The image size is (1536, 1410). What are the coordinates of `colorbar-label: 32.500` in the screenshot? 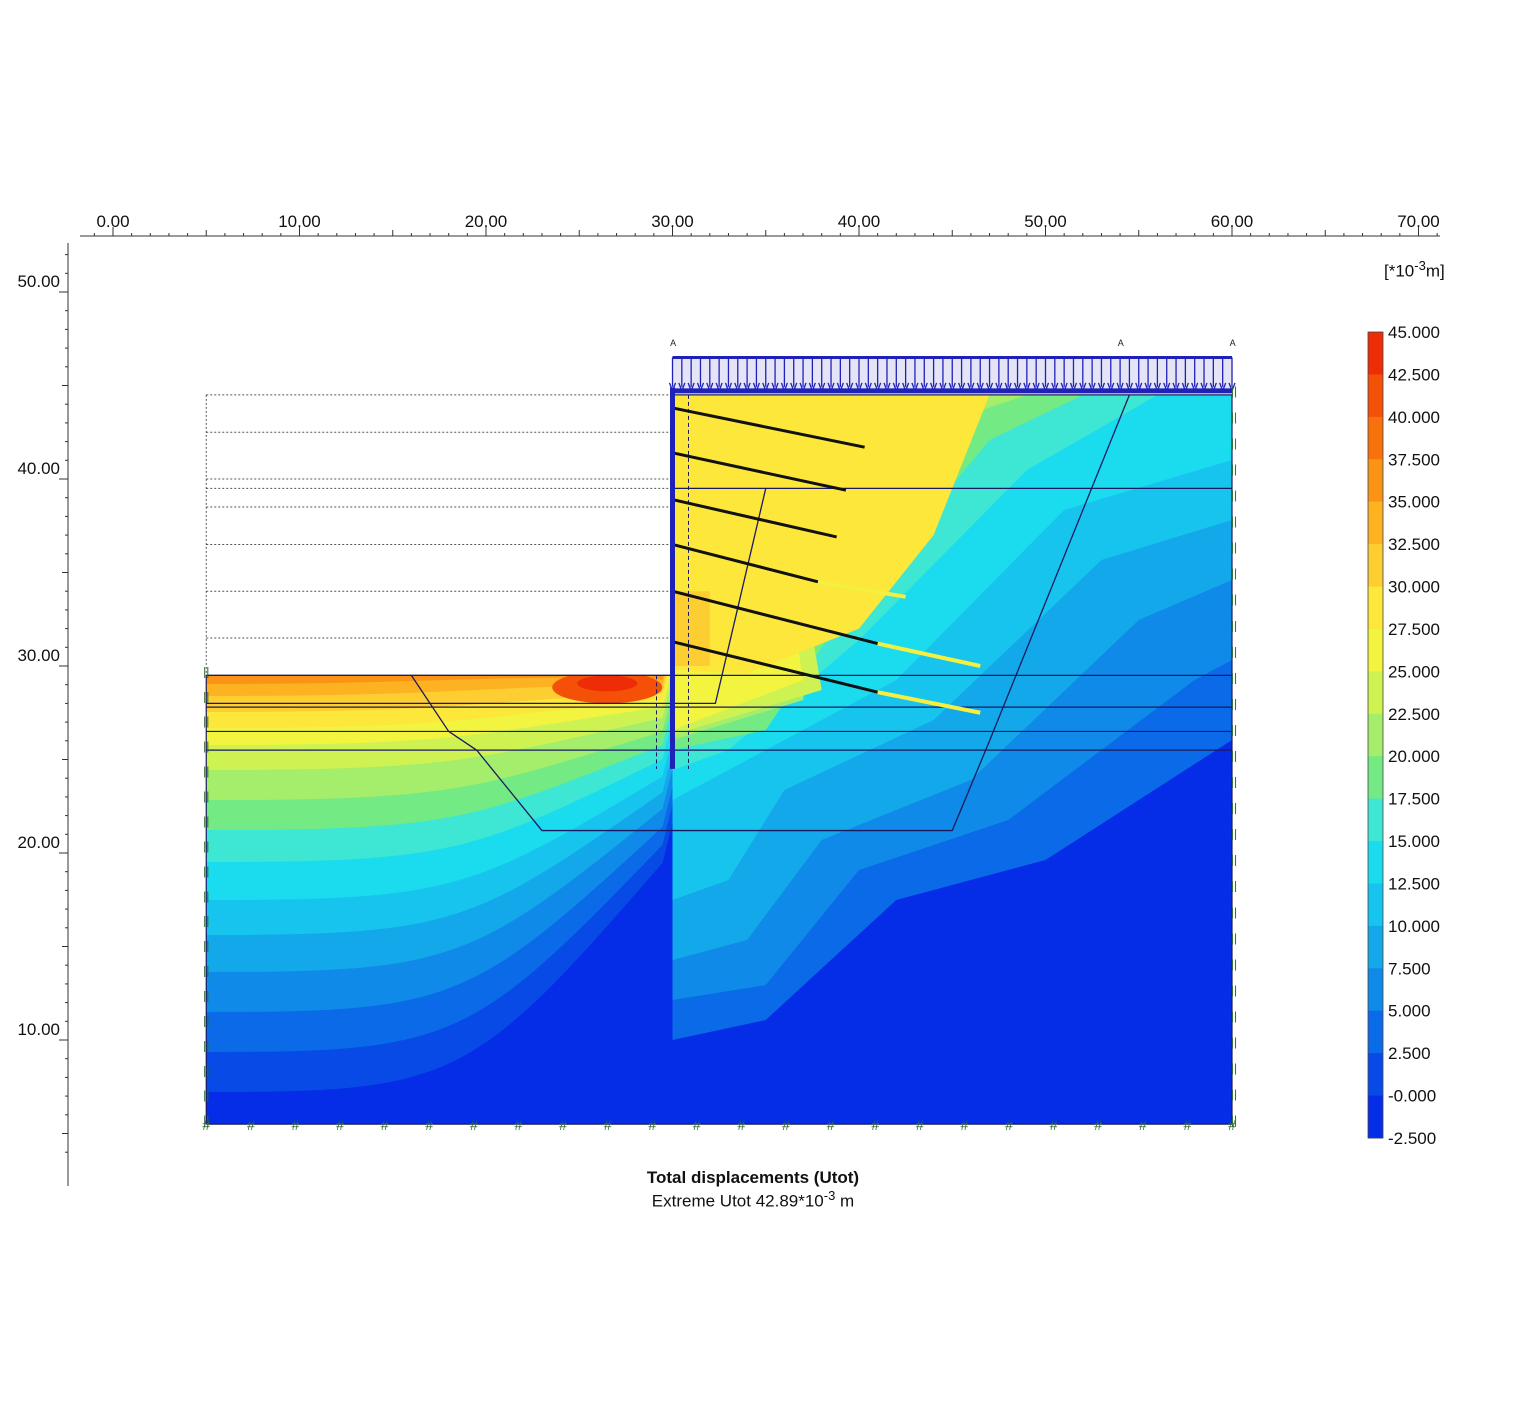 It's located at (1414, 544).